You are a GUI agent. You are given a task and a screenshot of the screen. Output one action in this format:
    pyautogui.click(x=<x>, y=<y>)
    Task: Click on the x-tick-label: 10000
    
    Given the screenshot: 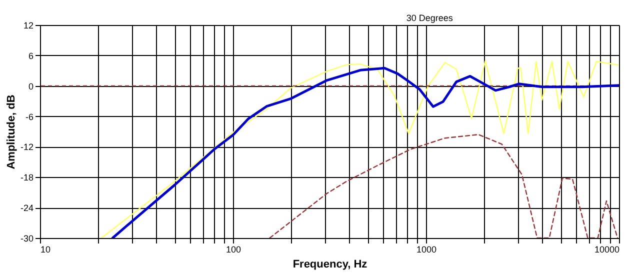 What is the action you would take?
    pyautogui.click(x=607, y=249)
    